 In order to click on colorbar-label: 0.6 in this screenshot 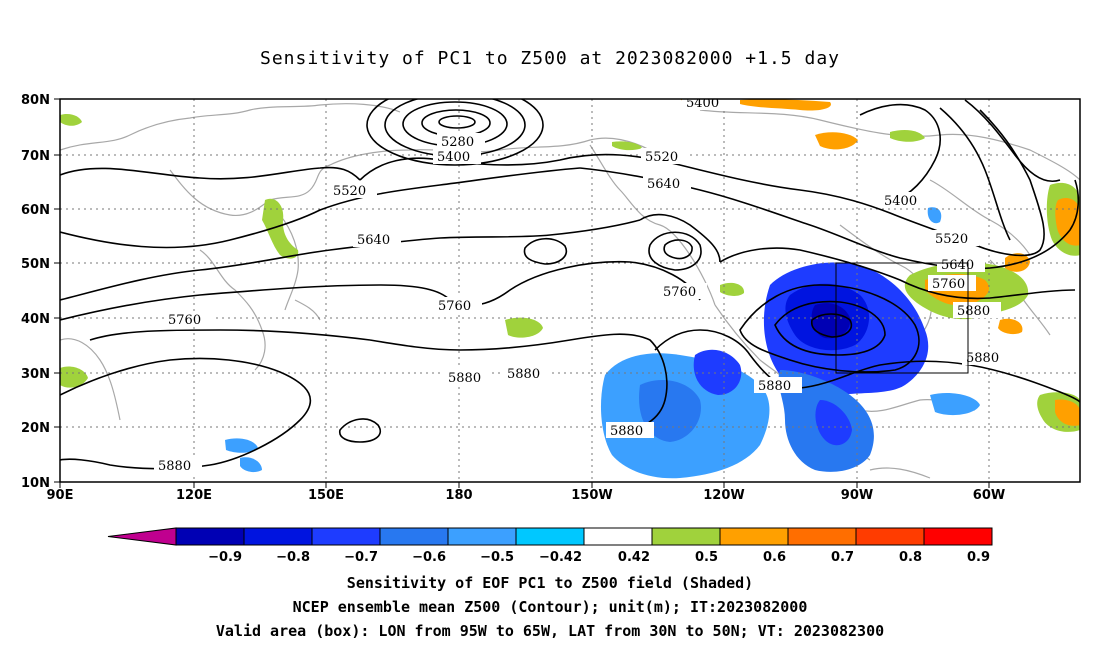, I will do `click(774, 557)`.